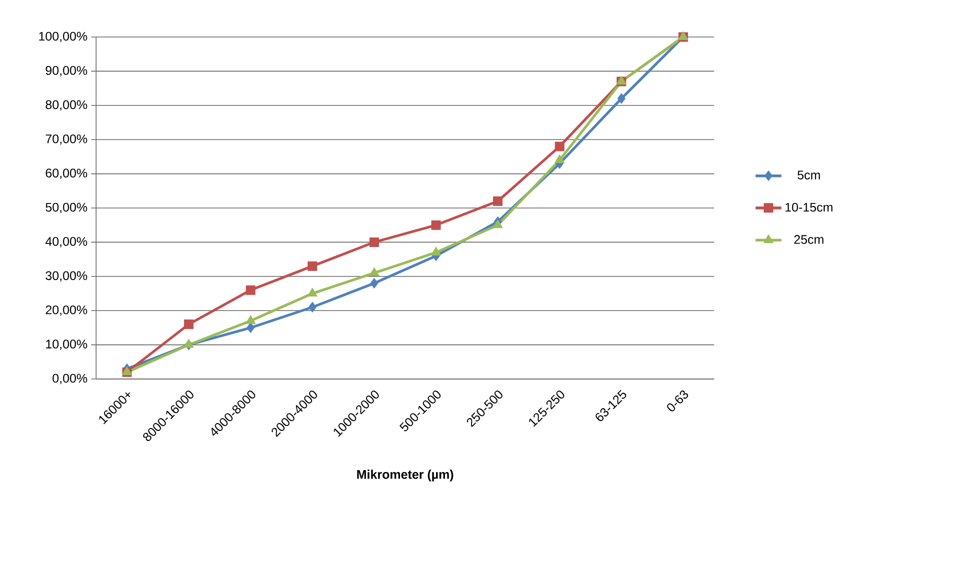  Describe the element at coordinates (67, 105) in the screenshot. I see `y-tick-label: 80,00%` at that location.